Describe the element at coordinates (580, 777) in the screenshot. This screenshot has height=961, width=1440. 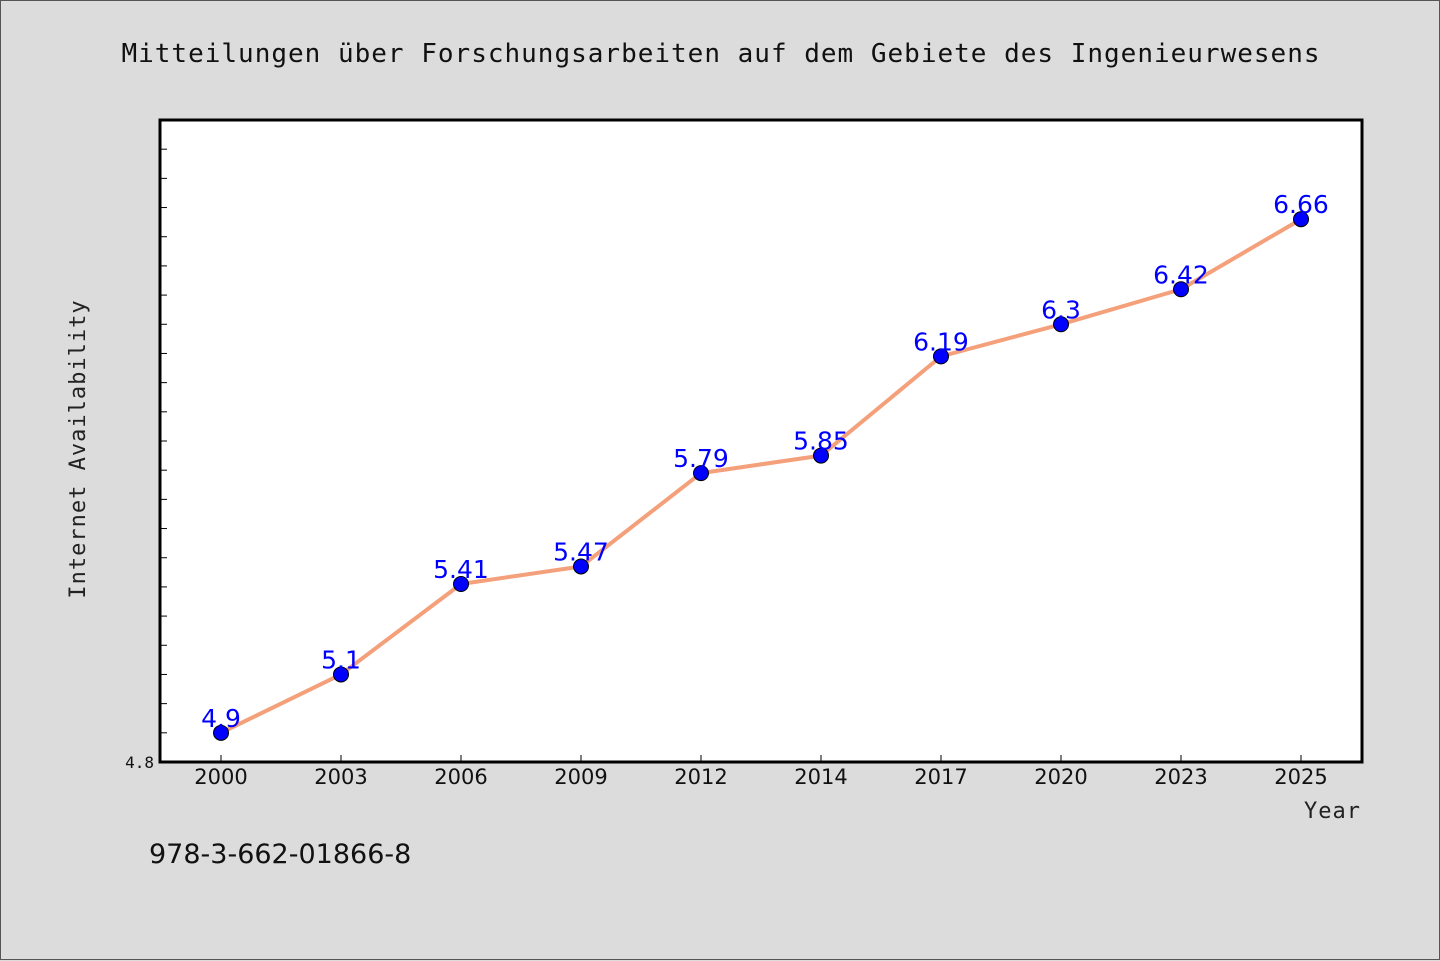
I see `x-tick-label: 2009` at that location.